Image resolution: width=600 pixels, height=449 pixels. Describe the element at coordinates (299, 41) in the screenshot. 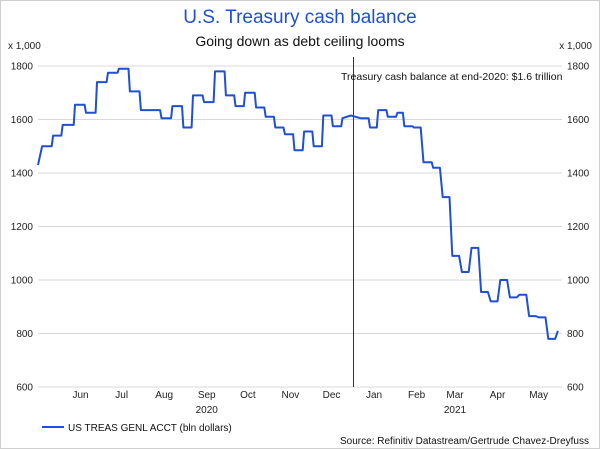

I see `chart-subtitle: Going down as debt ceiling looms` at that location.